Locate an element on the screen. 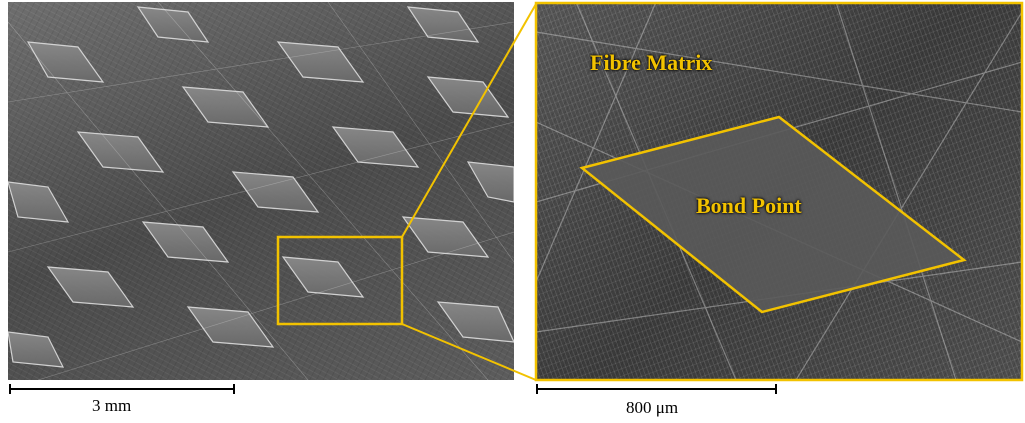  scale-bar-right is located at coordinates (656, 389).